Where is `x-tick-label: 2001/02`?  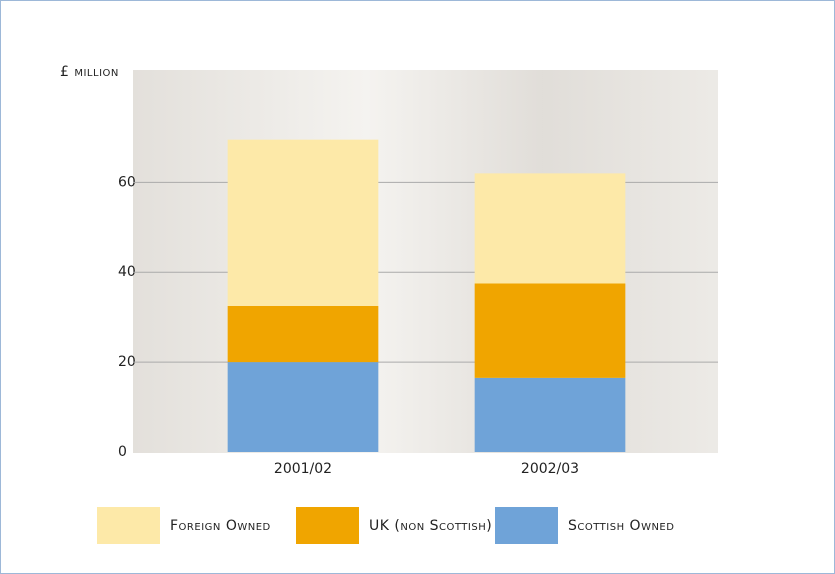
x-tick-label: 2001/02 is located at coordinates (303, 469).